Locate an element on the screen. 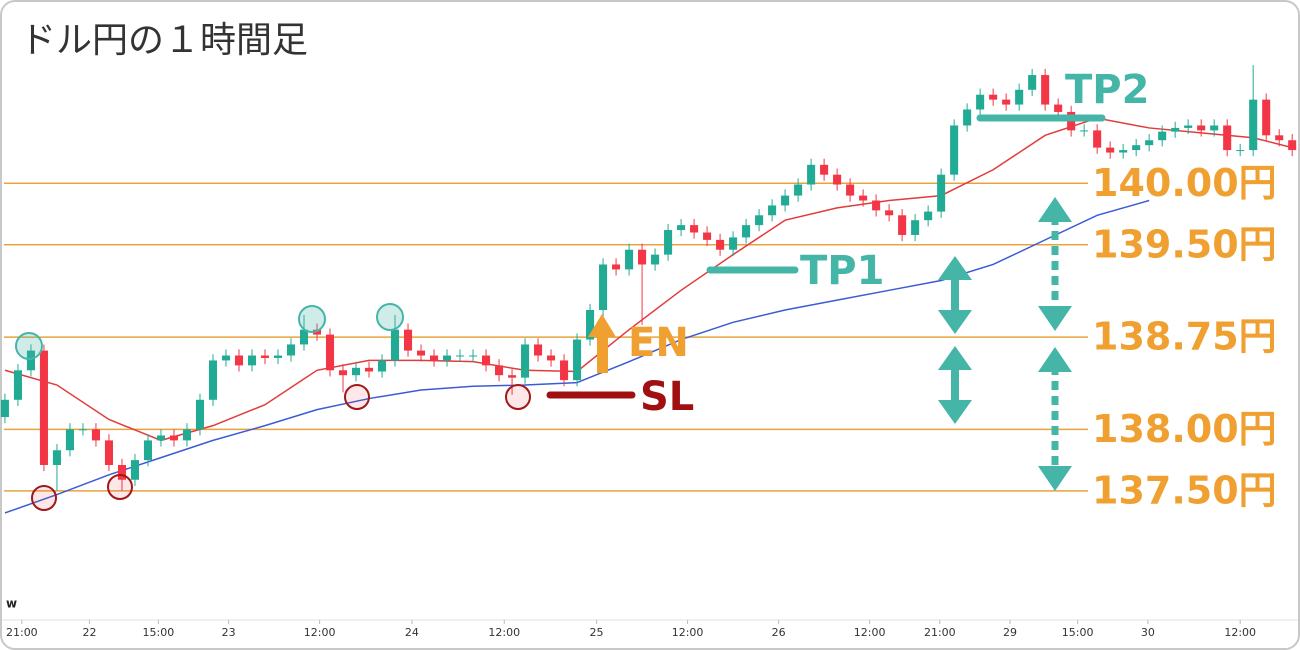 Image resolution: width=1300 pixels, height=650 pixels. en-label: EN is located at coordinates (658, 343).